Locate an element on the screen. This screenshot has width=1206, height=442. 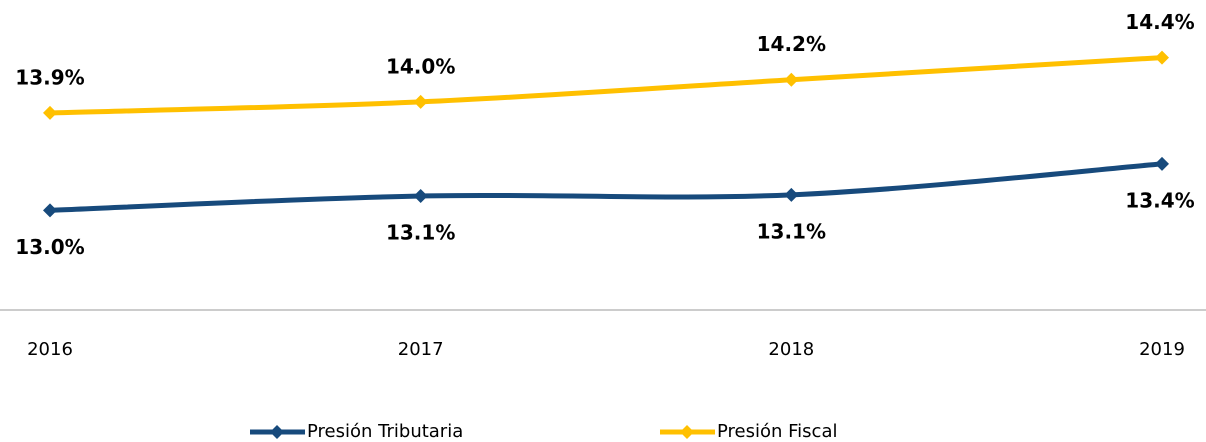
x-tick-label: 2019 is located at coordinates (1162, 349).